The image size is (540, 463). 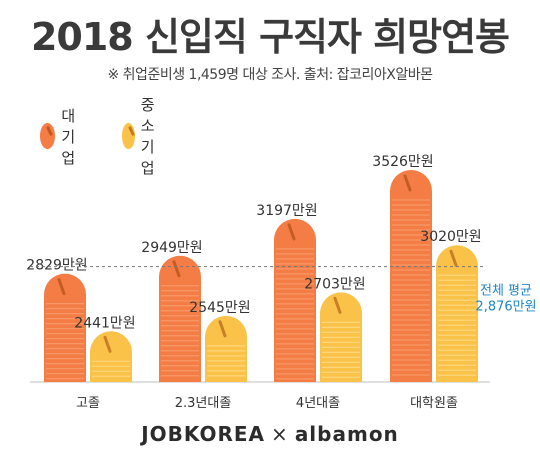 What do you see at coordinates (402, 162) in the screenshot?
I see `value-label-large-3: 3526만원` at bounding box center [402, 162].